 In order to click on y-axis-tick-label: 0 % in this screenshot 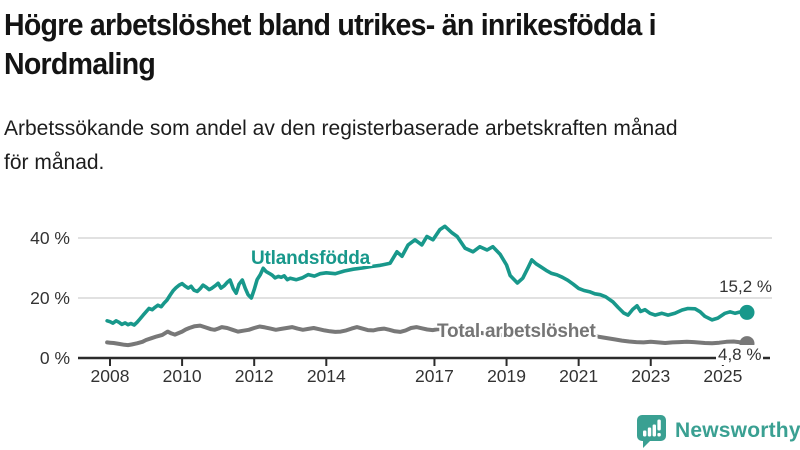, I will do `click(54, 358)`.